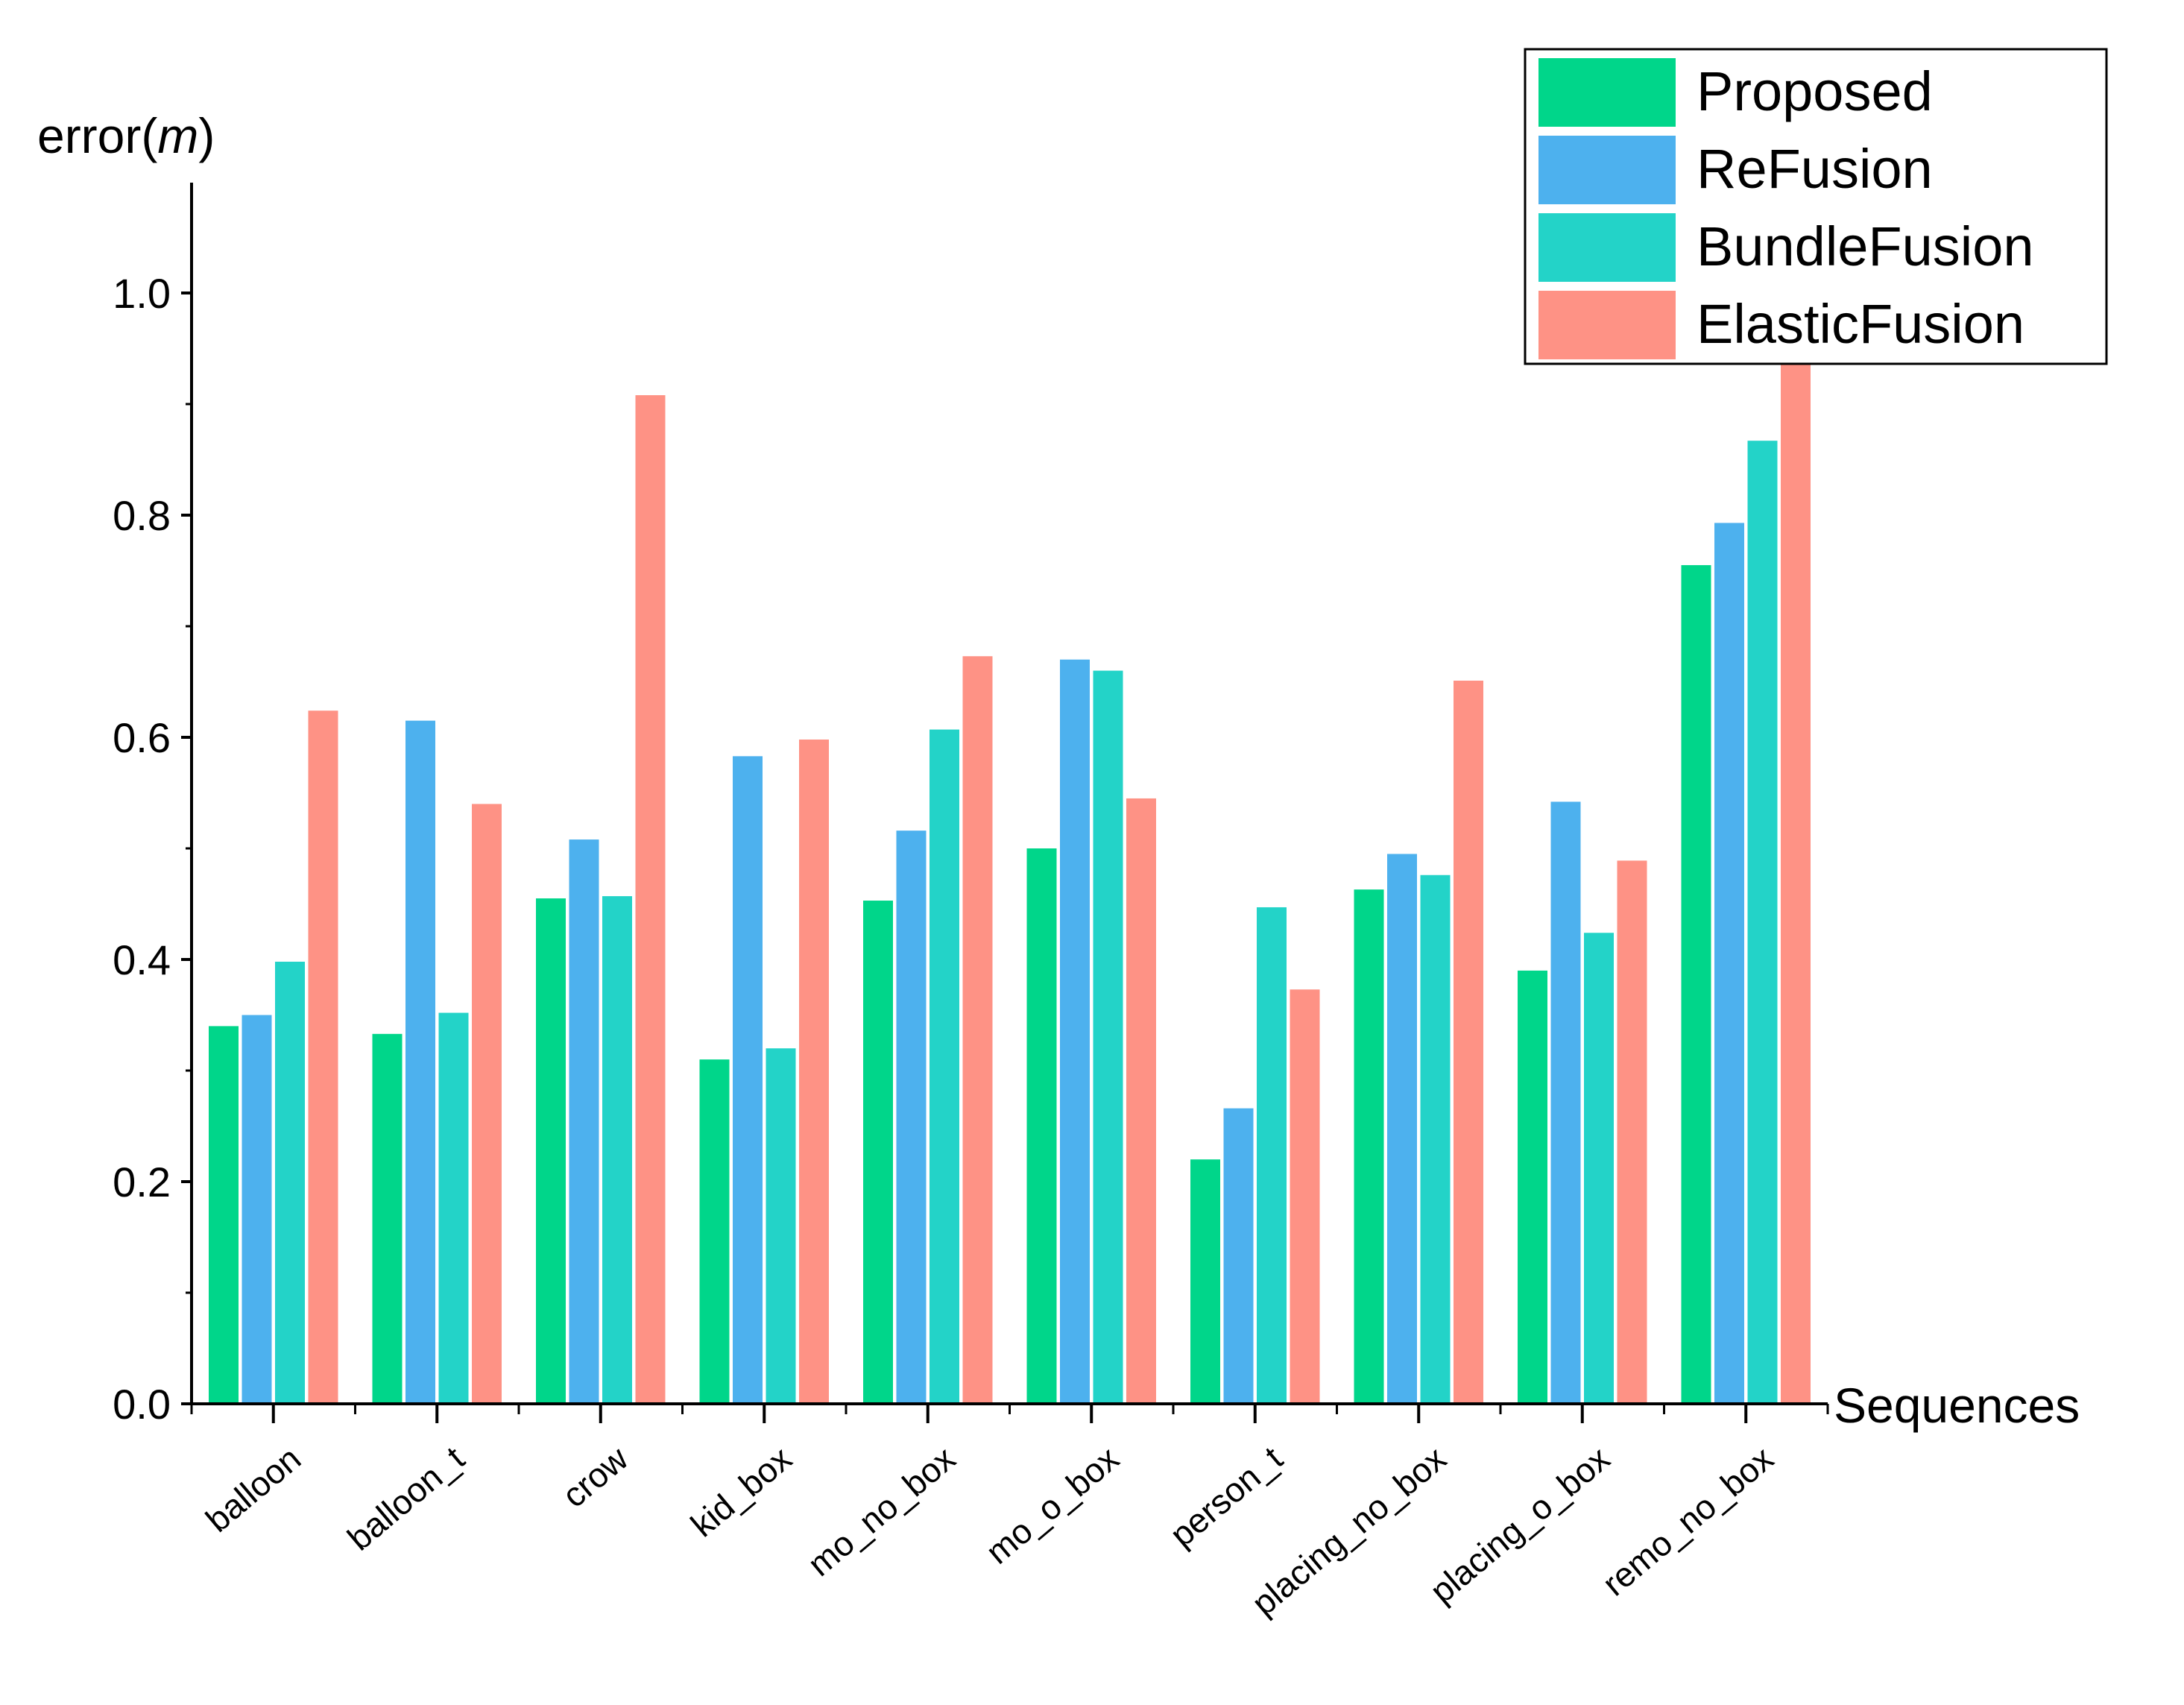  I want to click on bar-bundlefusion-balloon-t, so click(453, 1208).